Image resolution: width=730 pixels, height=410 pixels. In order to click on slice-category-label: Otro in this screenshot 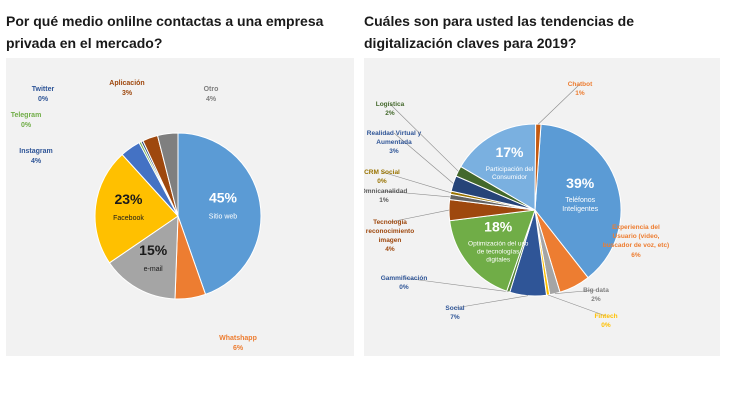, I will do `click(211, 89)`.